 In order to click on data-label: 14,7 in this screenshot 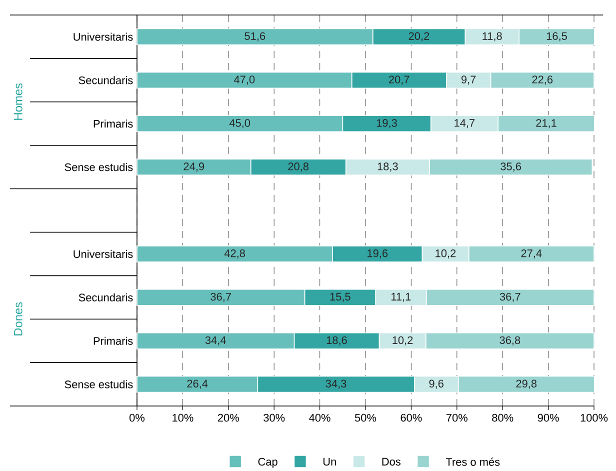, I will do `click(464, 123)`.